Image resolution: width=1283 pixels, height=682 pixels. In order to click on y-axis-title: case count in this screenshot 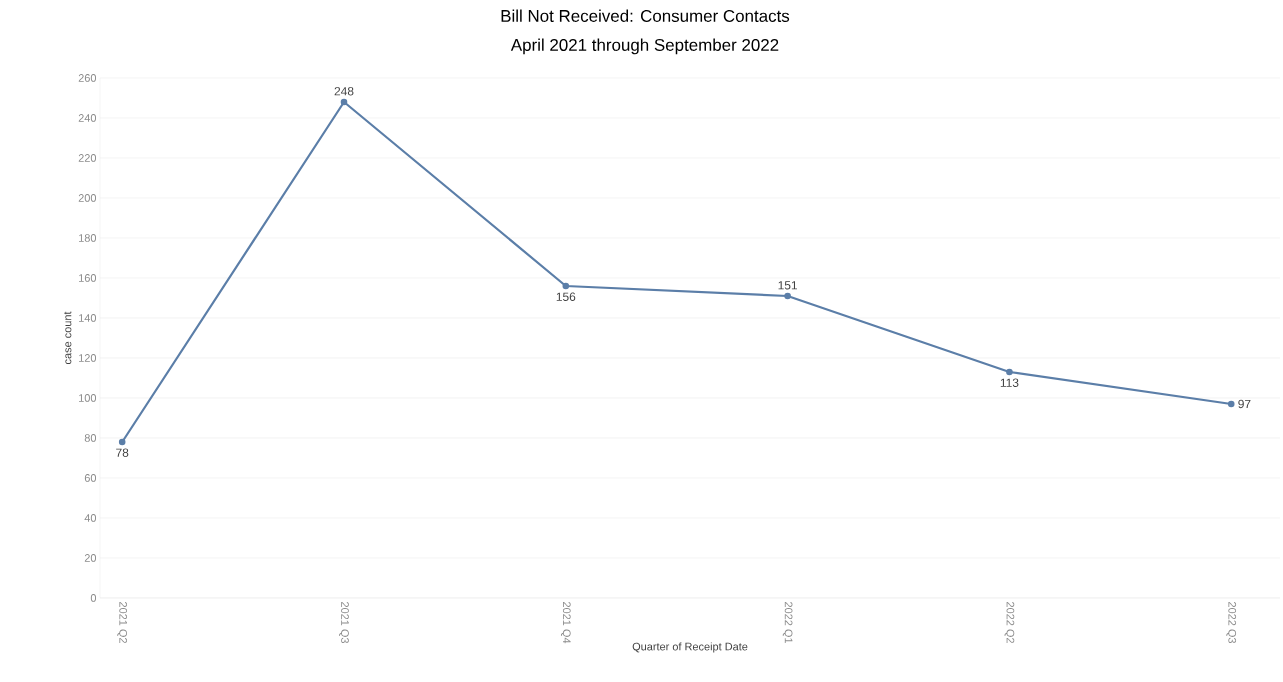, I will do `click(68, 338)`.